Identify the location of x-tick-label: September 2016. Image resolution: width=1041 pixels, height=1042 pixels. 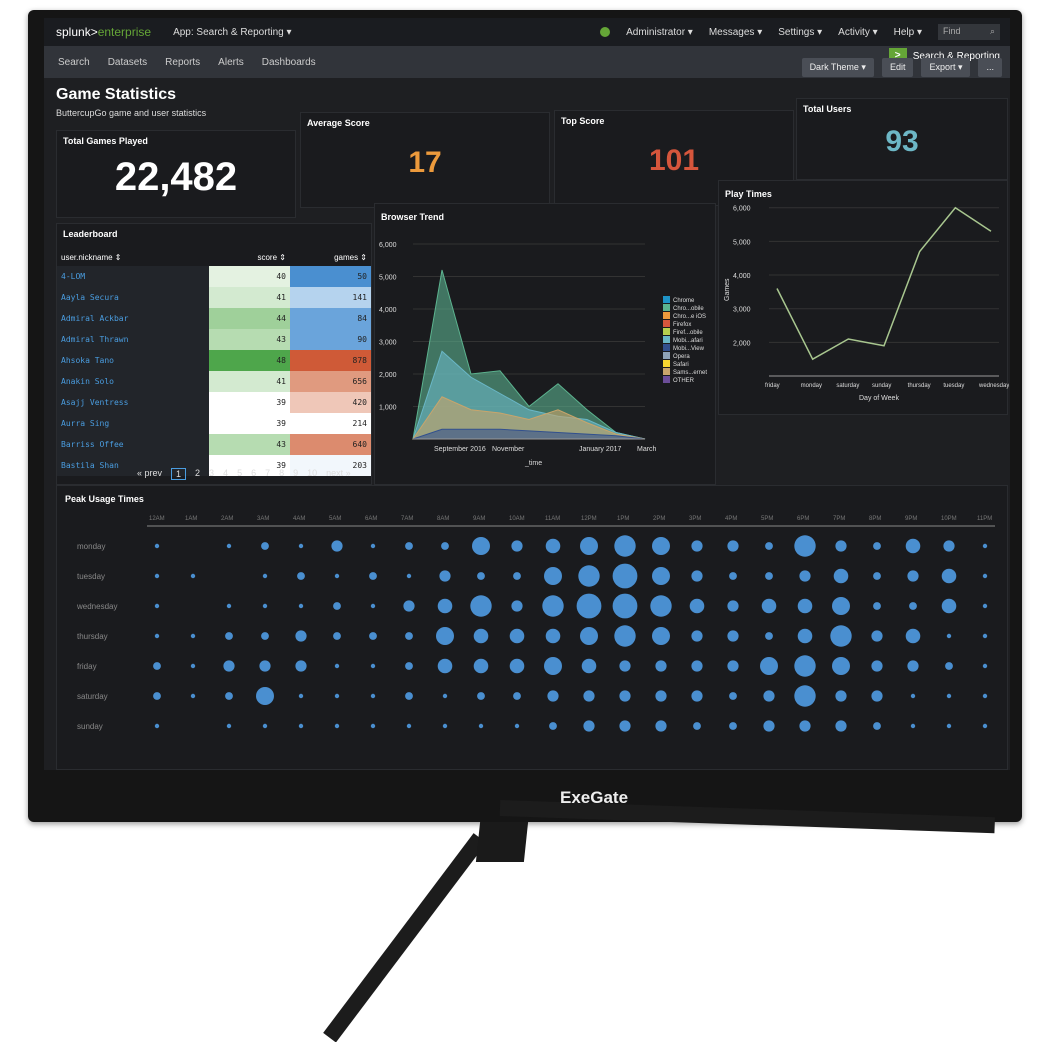
(460, 449).